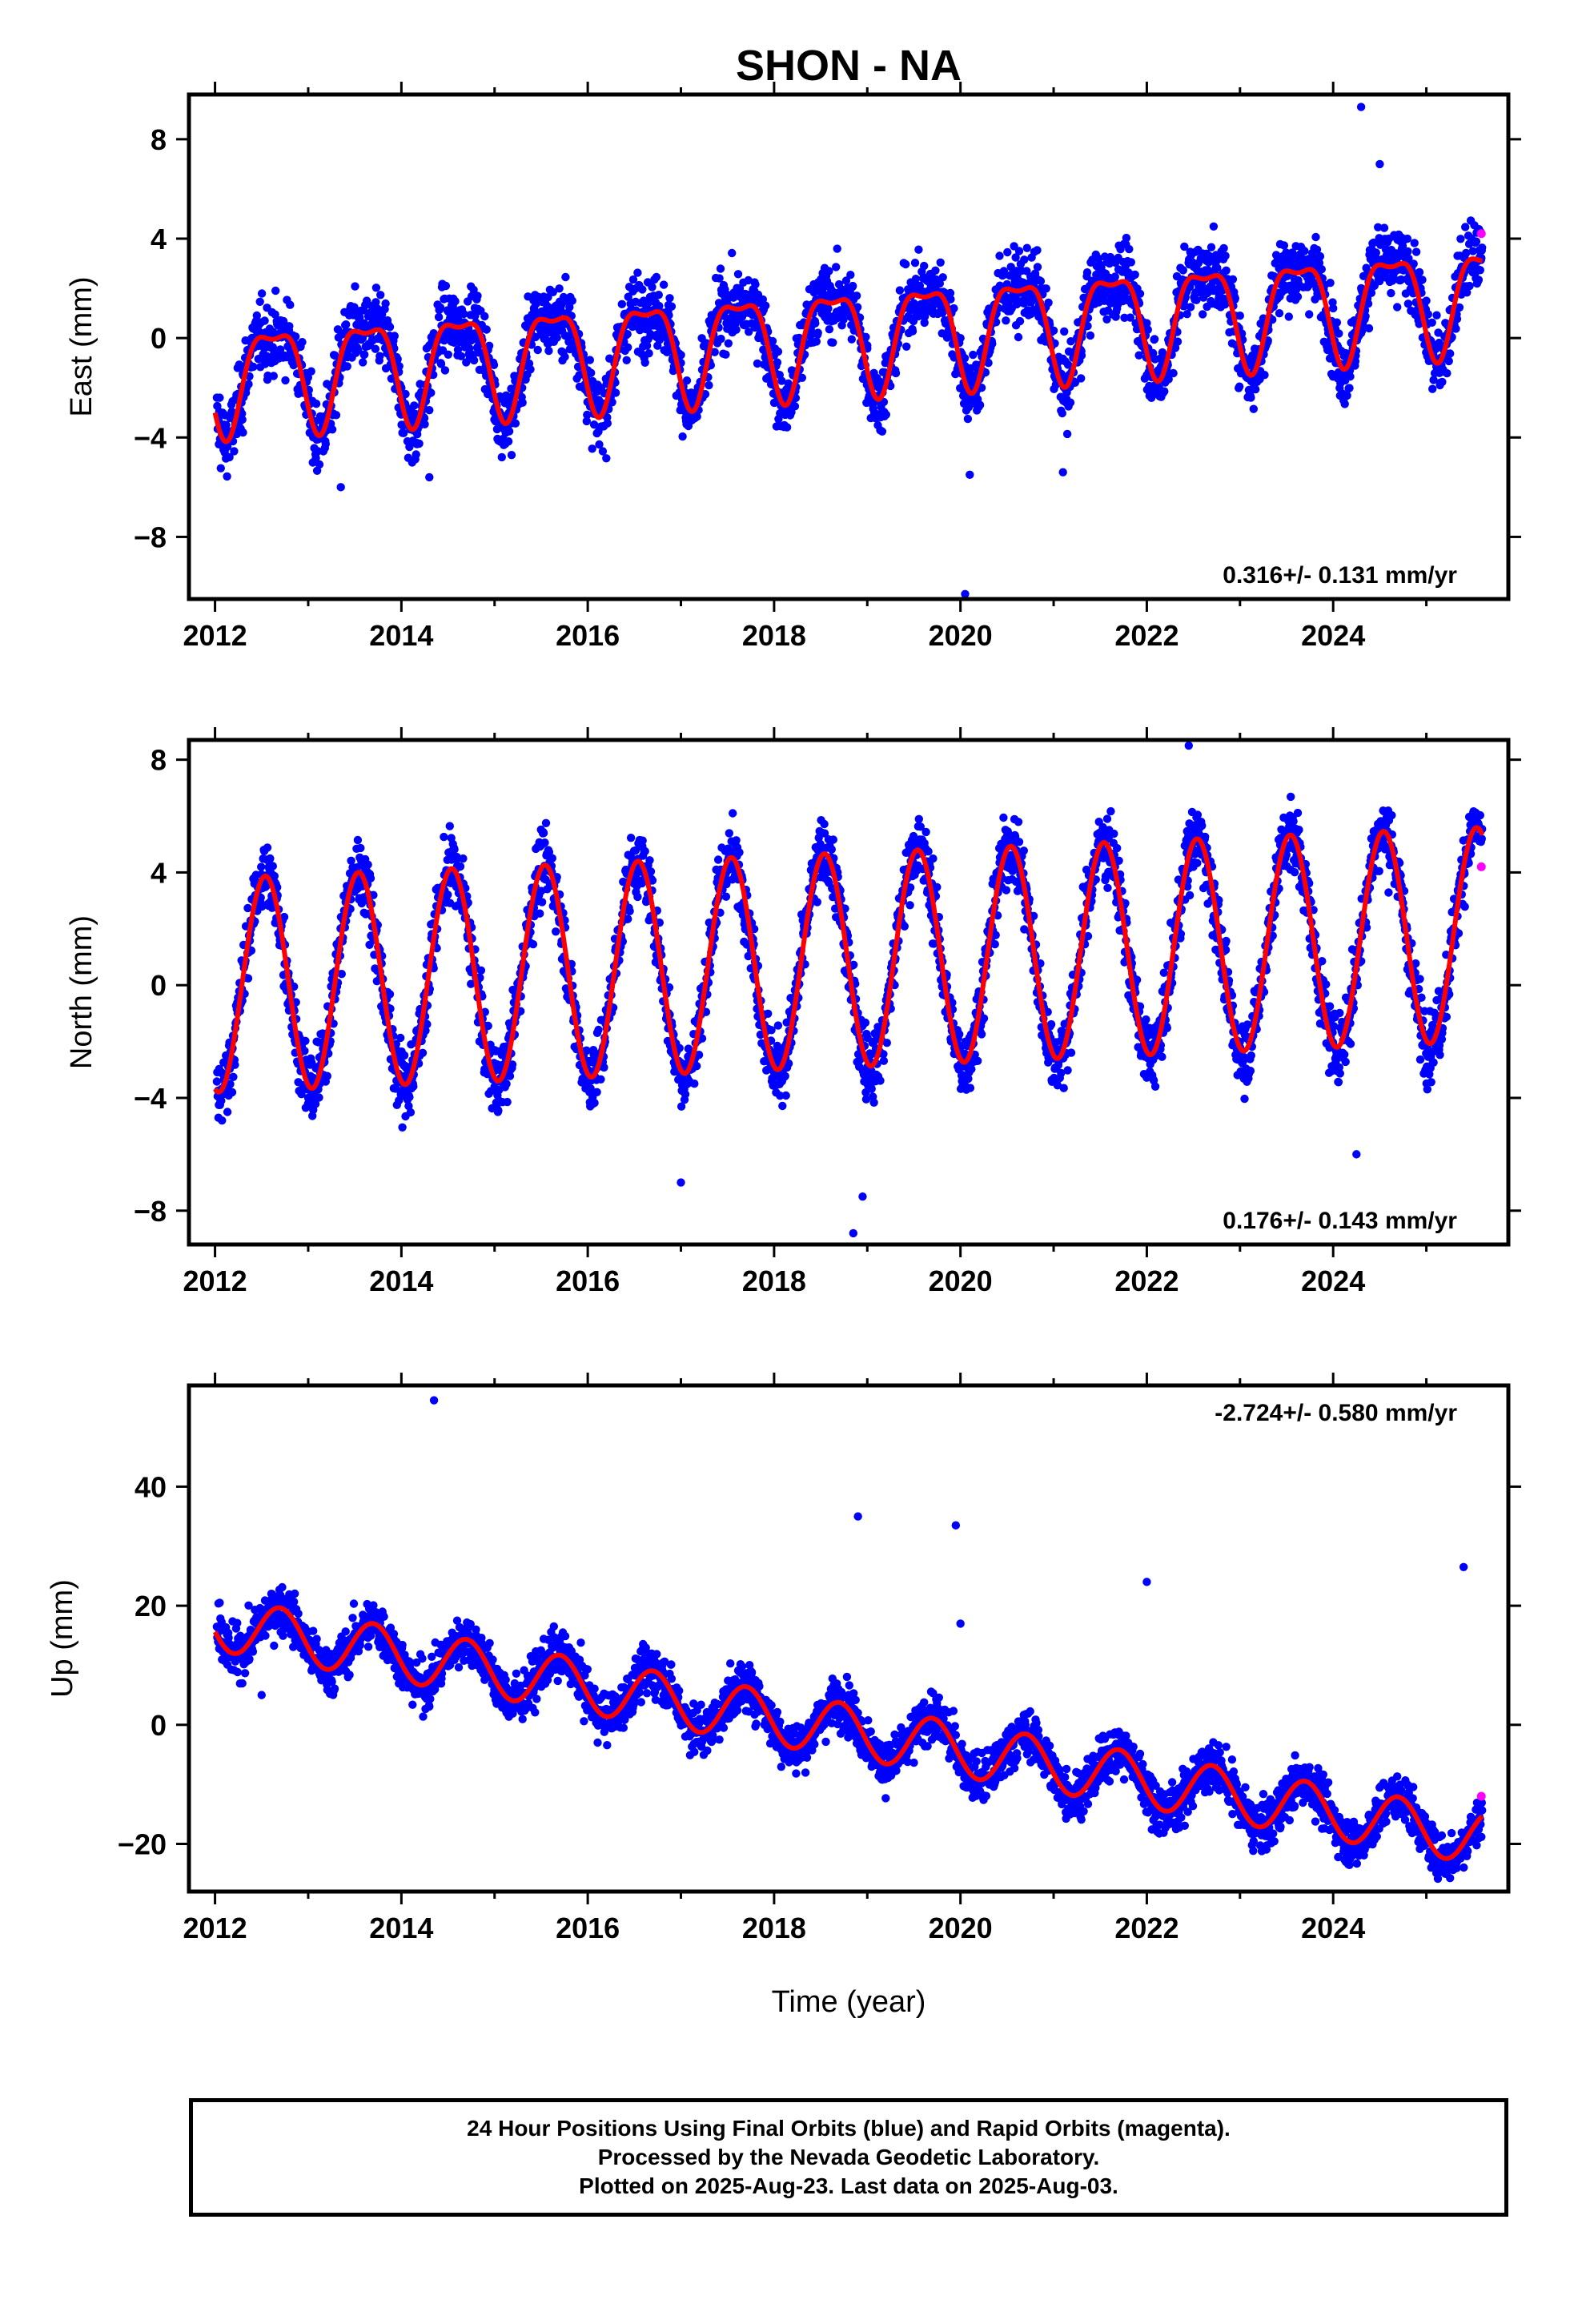 Image resolution: width=1582 pixels, height=2324 pixels. What do you see at coordinates (341, 487) in the screenshot?
I see `outlier-point` at bounding box center [341, 487].